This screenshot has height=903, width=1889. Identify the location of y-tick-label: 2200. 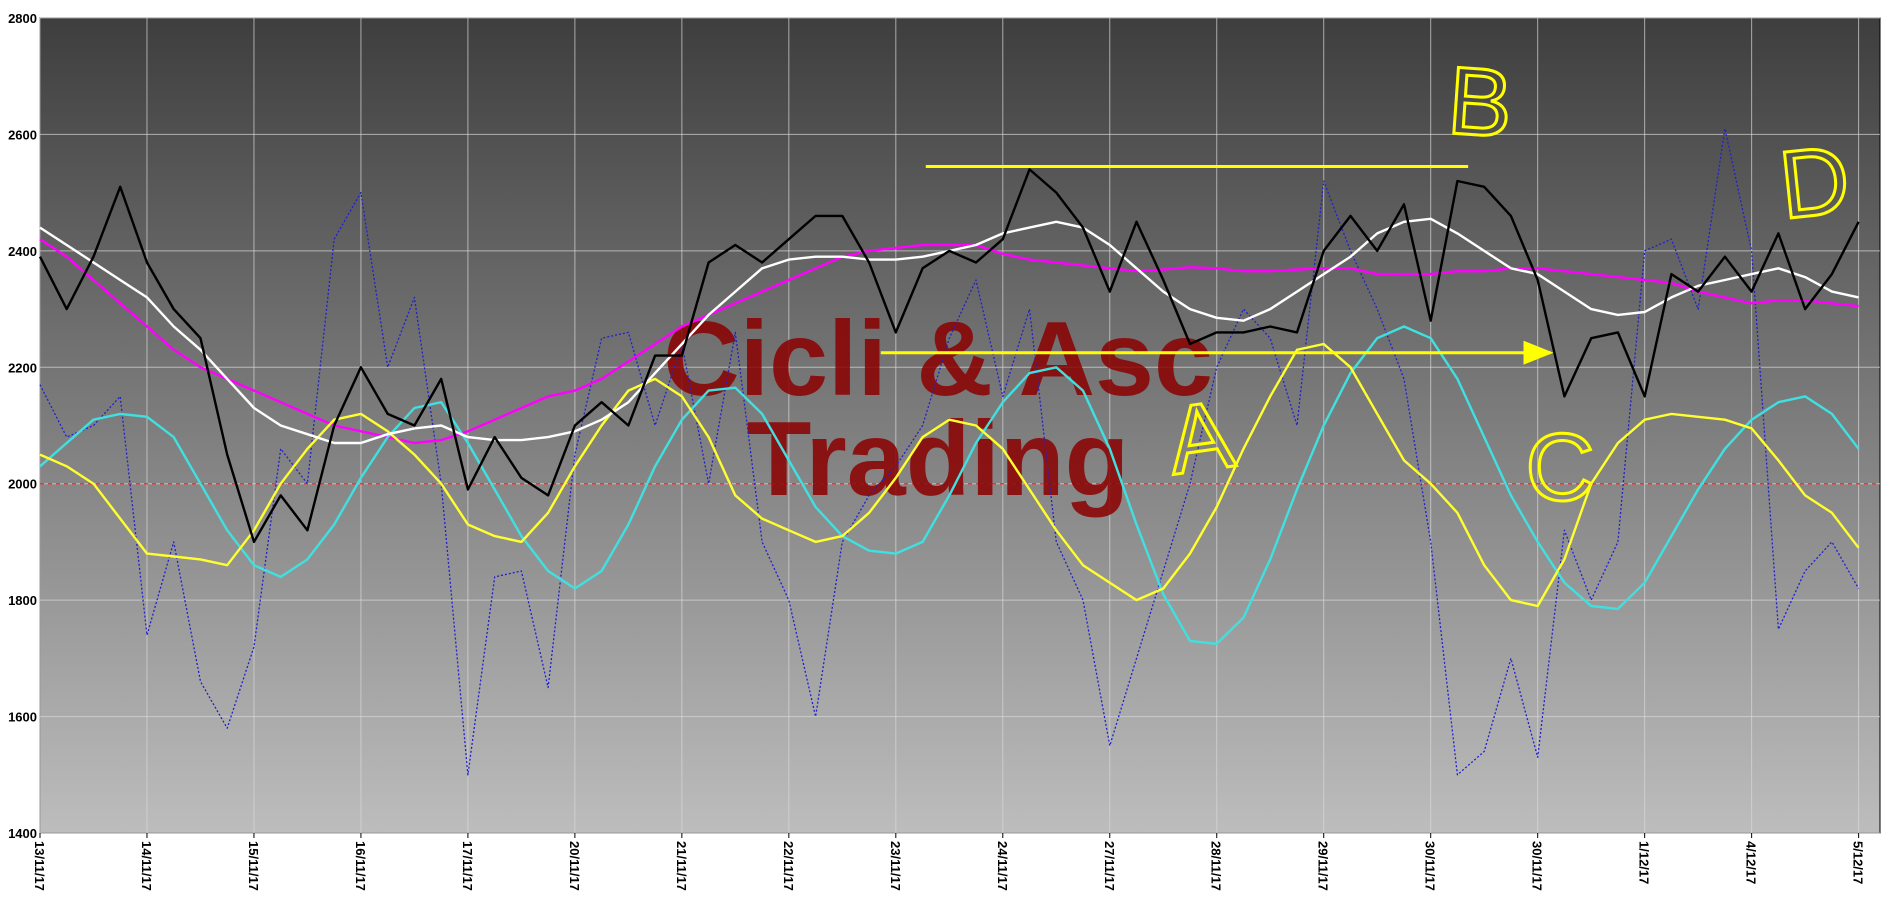
(22, 367).